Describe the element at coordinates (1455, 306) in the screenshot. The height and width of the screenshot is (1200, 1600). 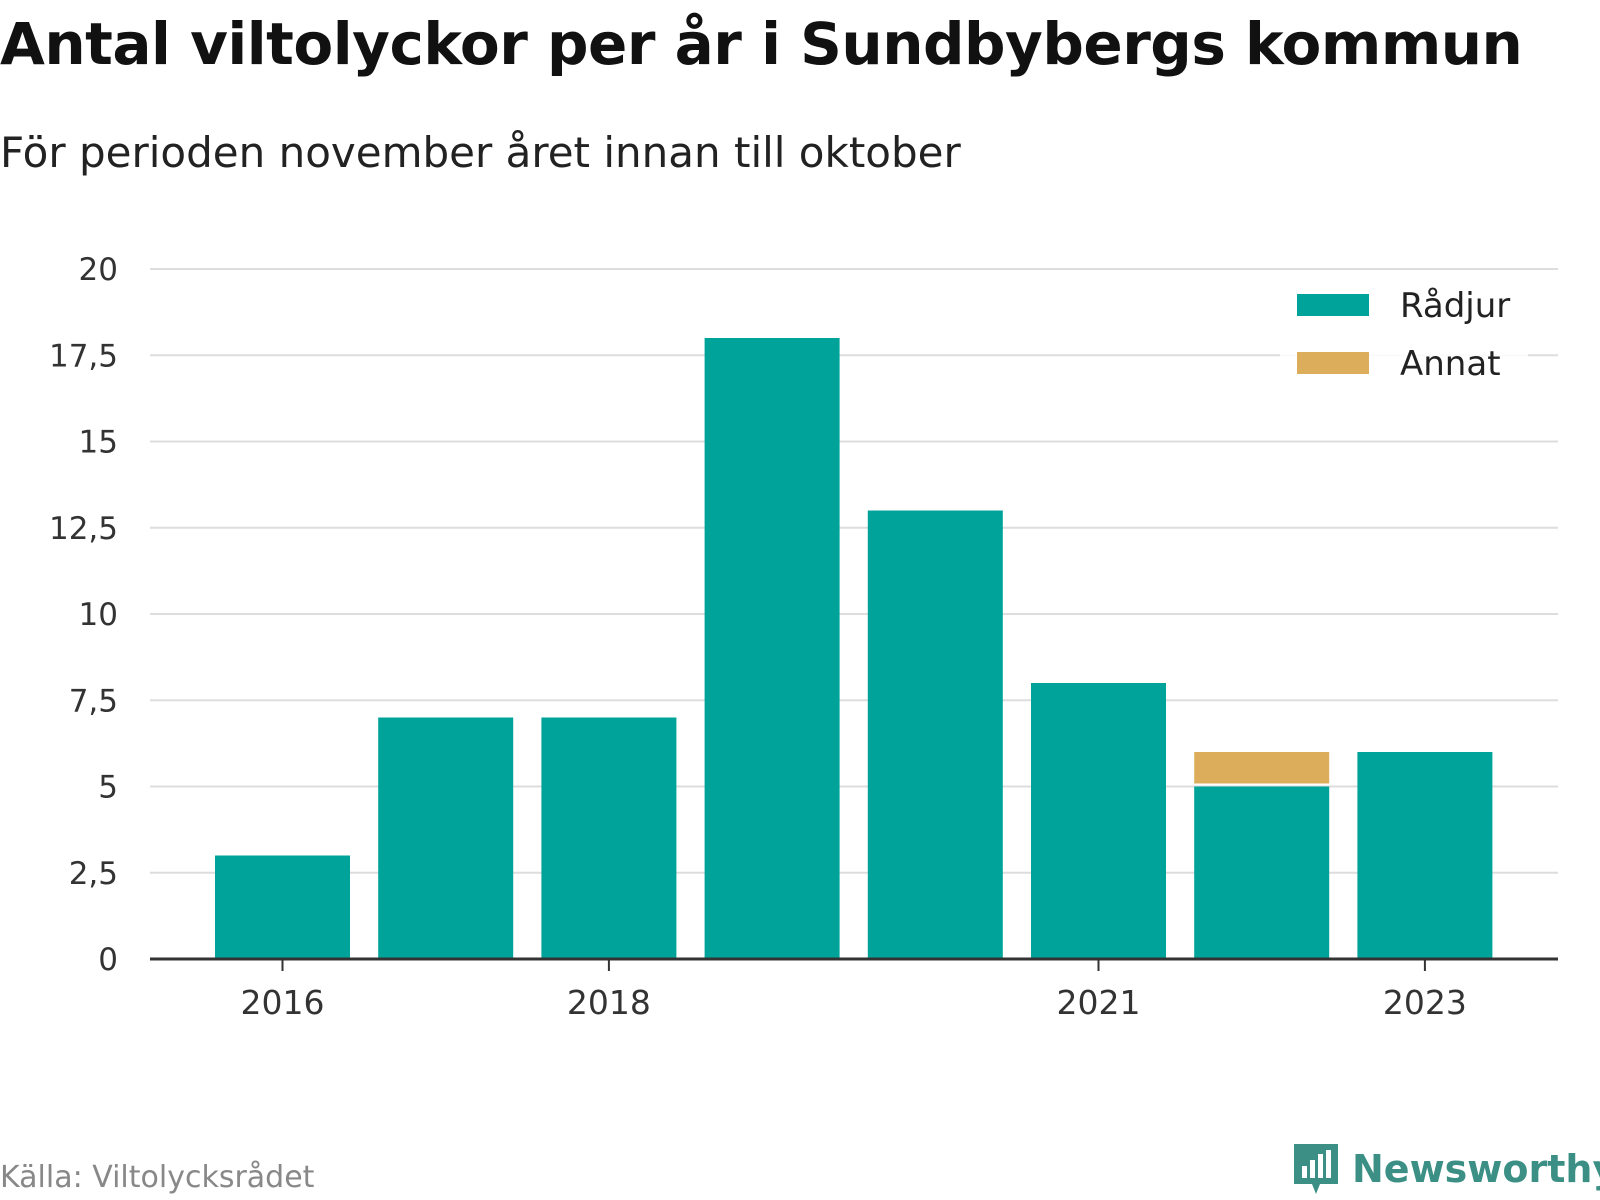
I see `legend-label-rådjur: Rådjur` at that location.